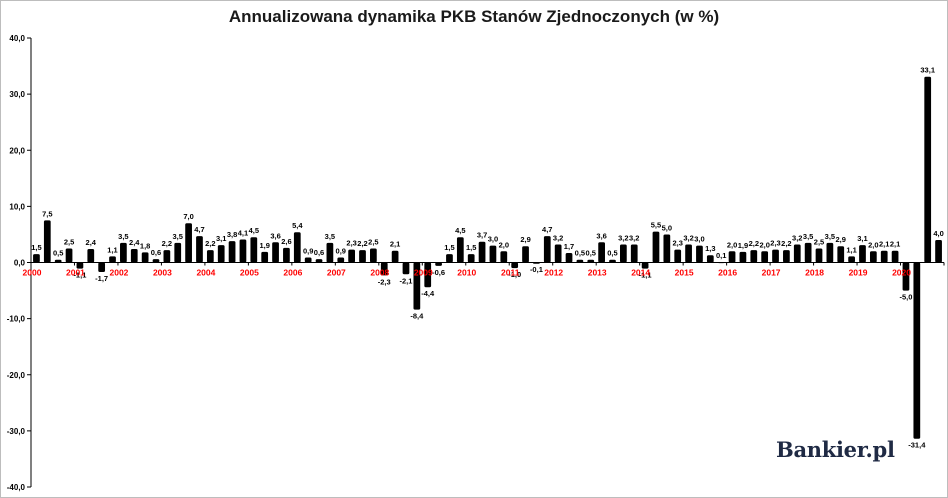 Image resolution: width=948 pixels, height=498 pixels. Describe the element at coordinates (423, 273) in the screenshot. I see `x-year-label: 2009` at that location.